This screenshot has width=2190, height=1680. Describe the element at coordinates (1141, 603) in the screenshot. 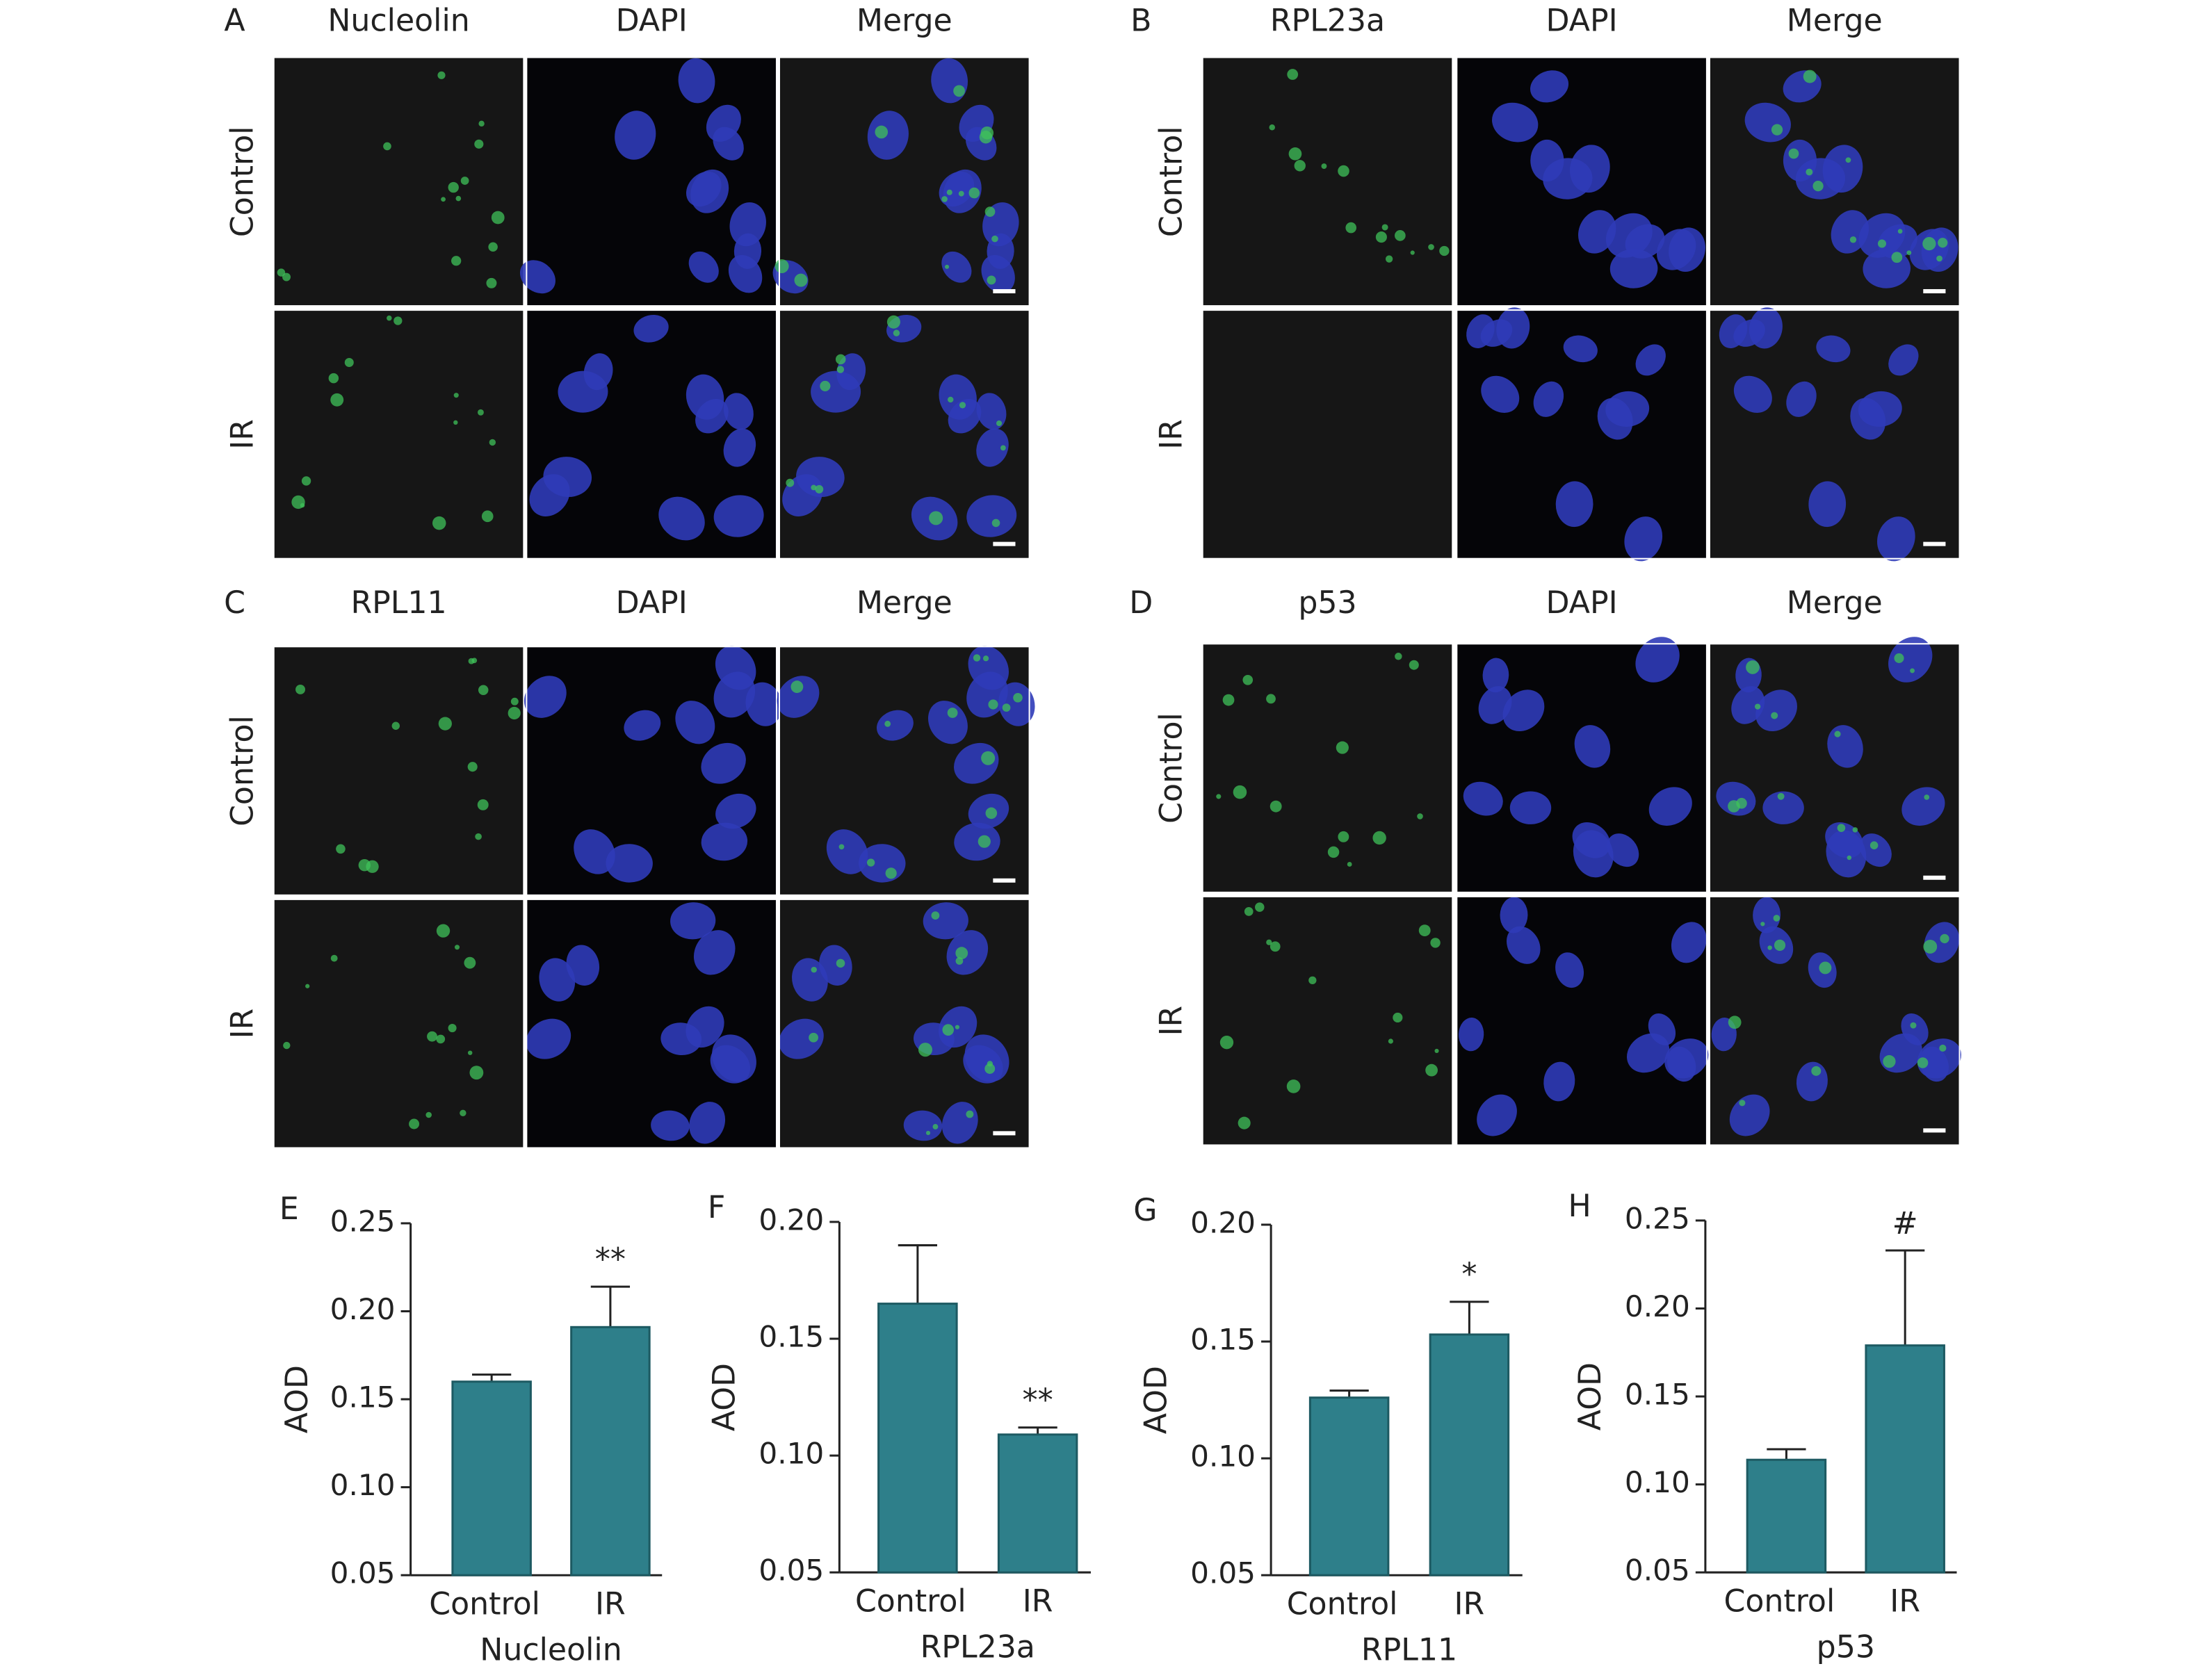

I see `panel-letter: D` at that location.